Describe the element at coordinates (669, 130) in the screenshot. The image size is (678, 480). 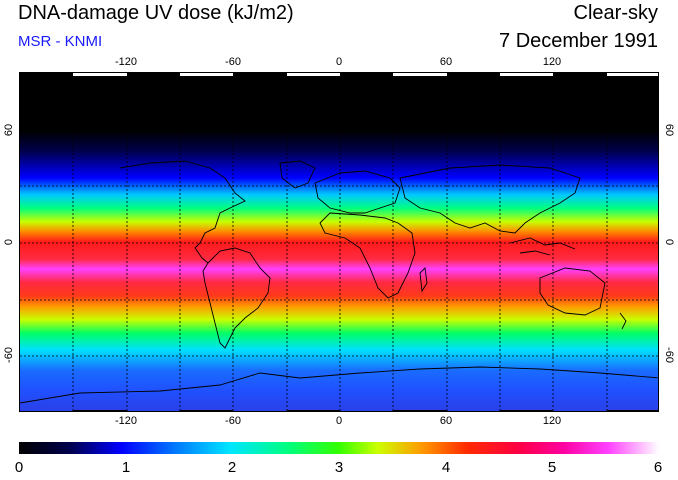
I see `lat-tick-right: 60` at that location.